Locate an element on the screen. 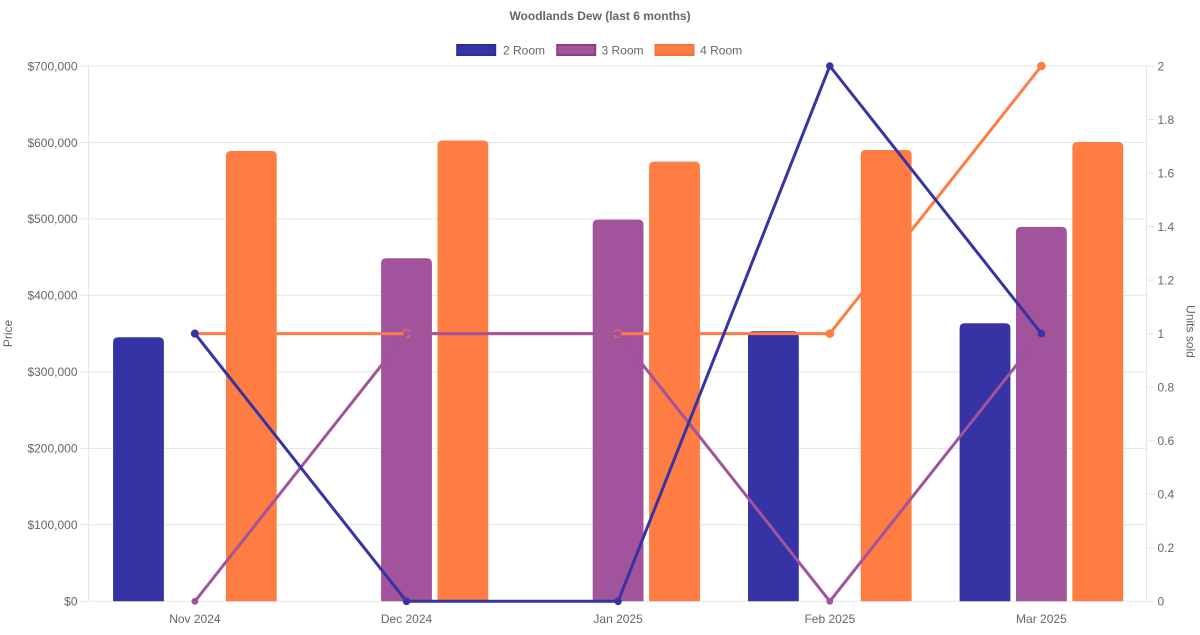 The height and width of the screenshot is (635, 1200). svg-text: Jan 2025 is located at coordinates (618, 619).